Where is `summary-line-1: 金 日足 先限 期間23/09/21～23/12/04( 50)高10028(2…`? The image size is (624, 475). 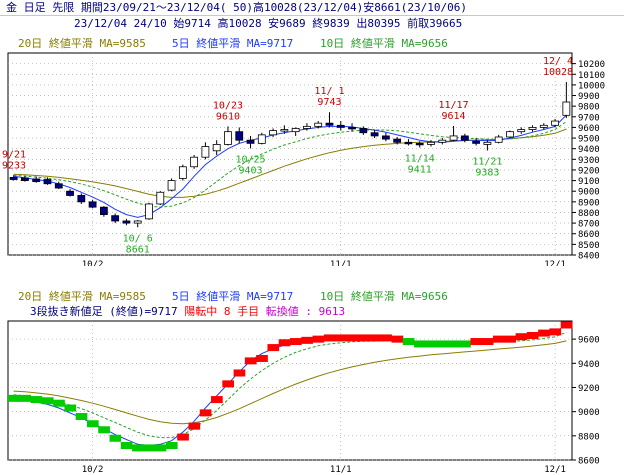 summary-line-1: 金 日足 先限 期間23/09/21～23/12/04( 50)高10028(2… is located at coordinates (312, 8).